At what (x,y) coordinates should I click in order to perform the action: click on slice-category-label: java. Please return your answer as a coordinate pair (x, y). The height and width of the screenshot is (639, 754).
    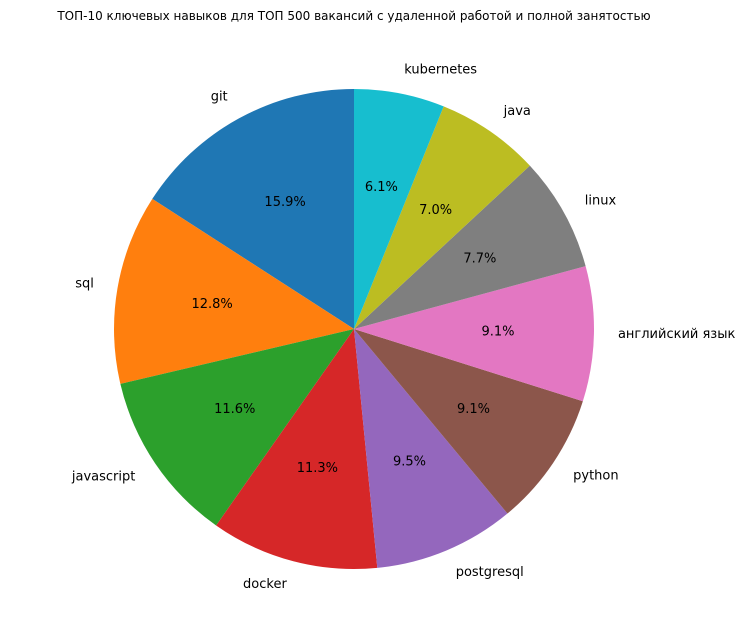
    Looking at the image, I should click on (517, 111).